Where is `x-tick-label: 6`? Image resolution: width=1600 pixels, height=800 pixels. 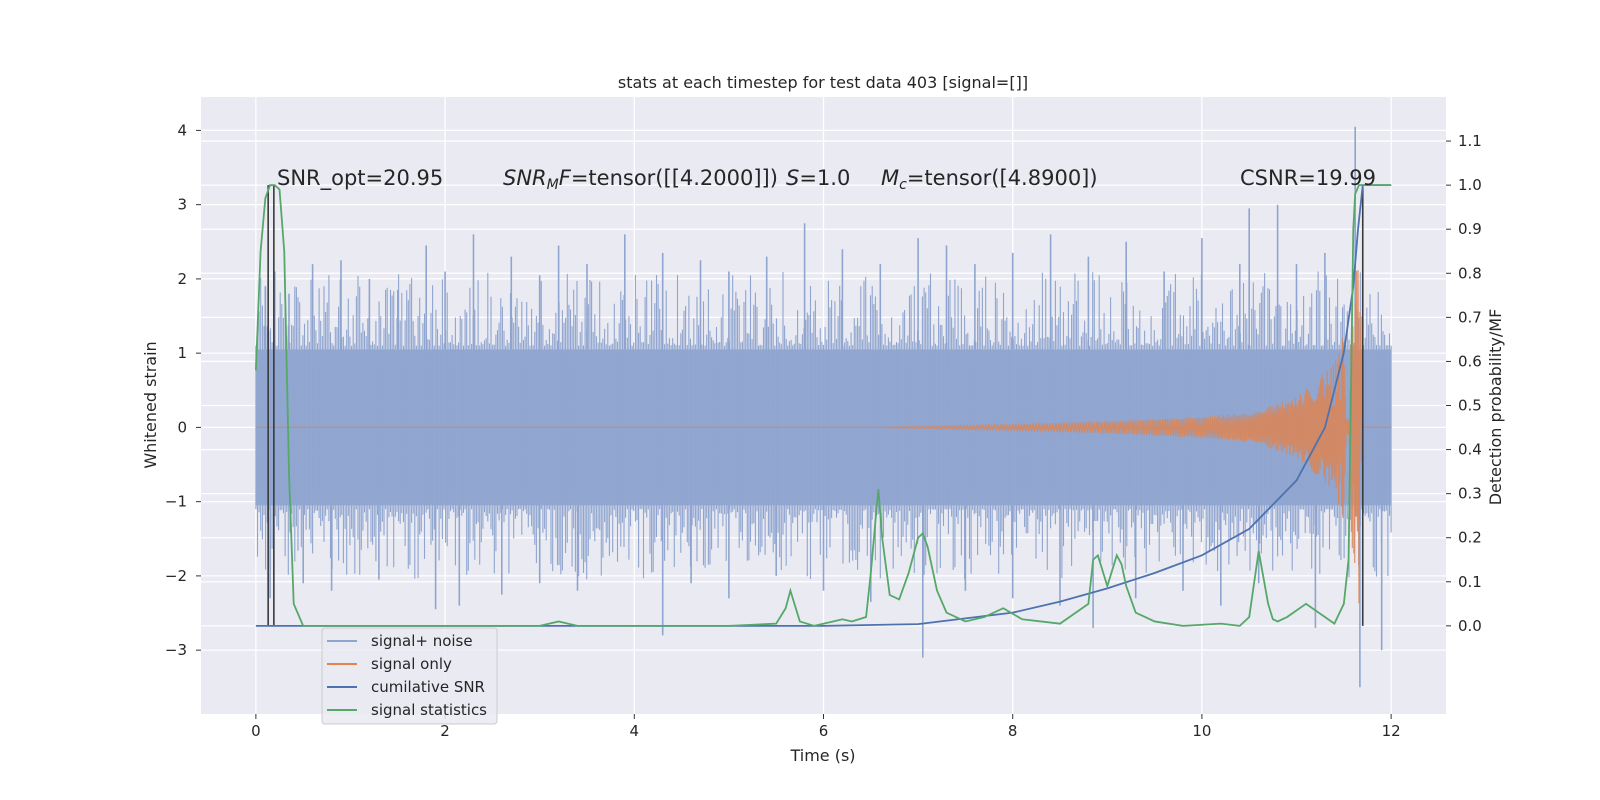
x-tick-label: 6 is located at coordinates (824, 731).